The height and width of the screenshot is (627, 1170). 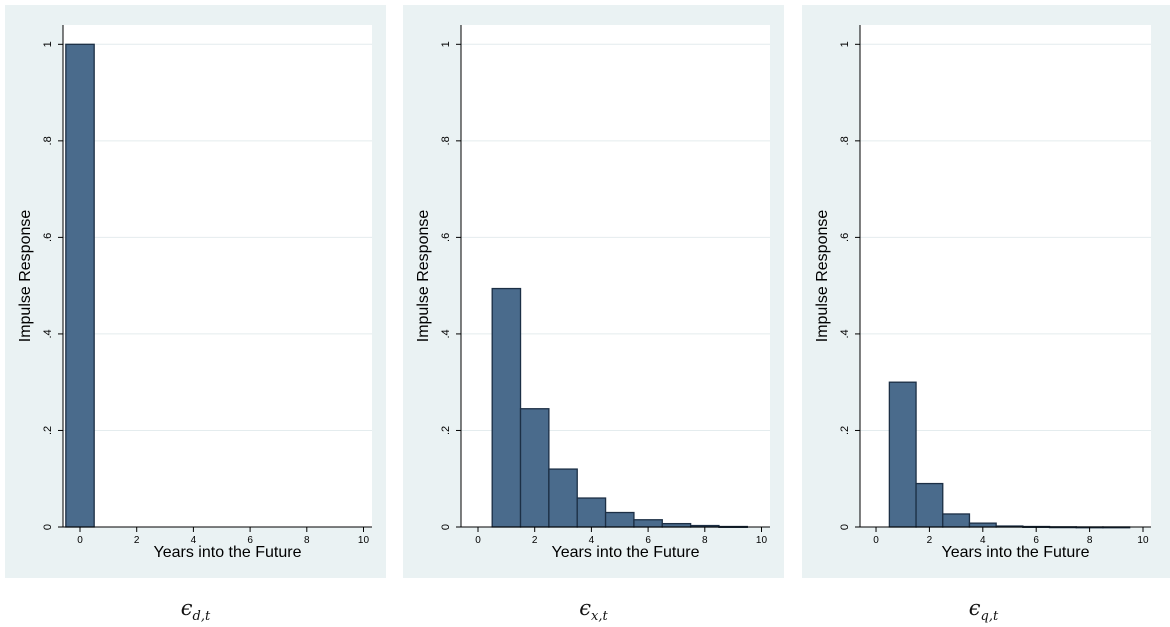 I want to click on caption-3-sub: q,t, so click(x=989, y=617).